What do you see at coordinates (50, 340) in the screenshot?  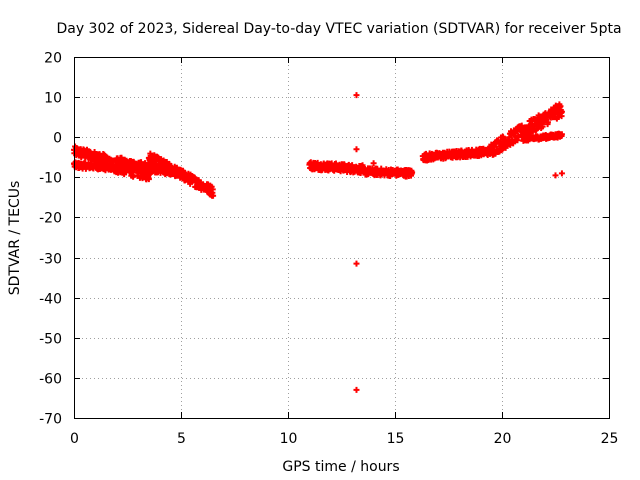 I see `y-tick-label: -50` at bounding box center [50, 340].